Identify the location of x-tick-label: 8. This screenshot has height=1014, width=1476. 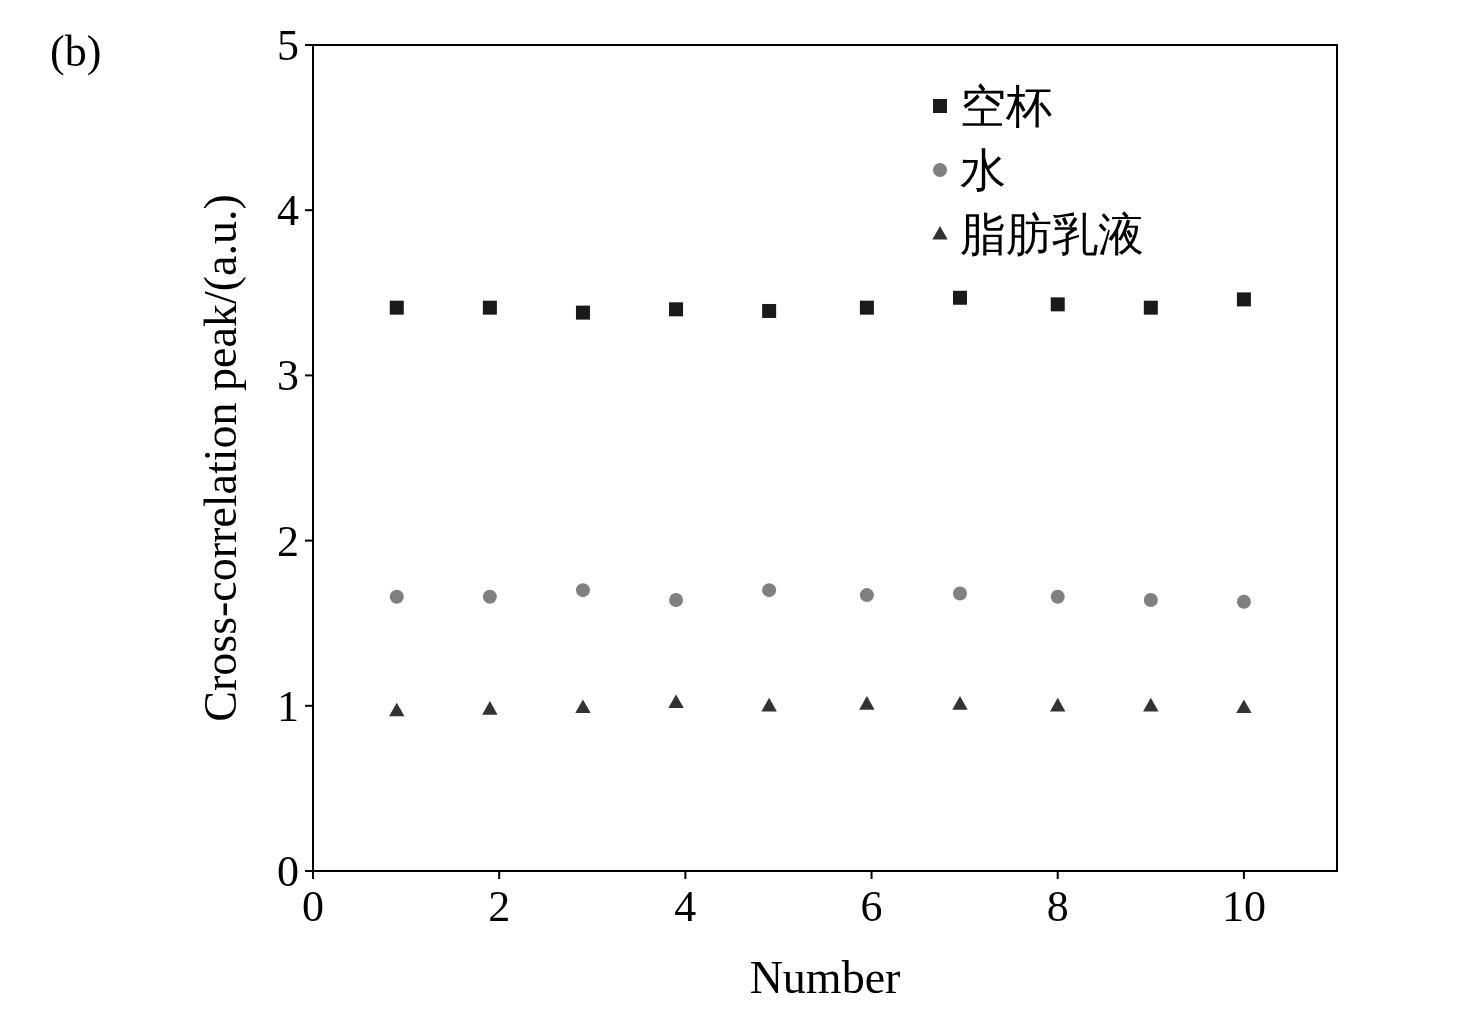
(1057, 906).